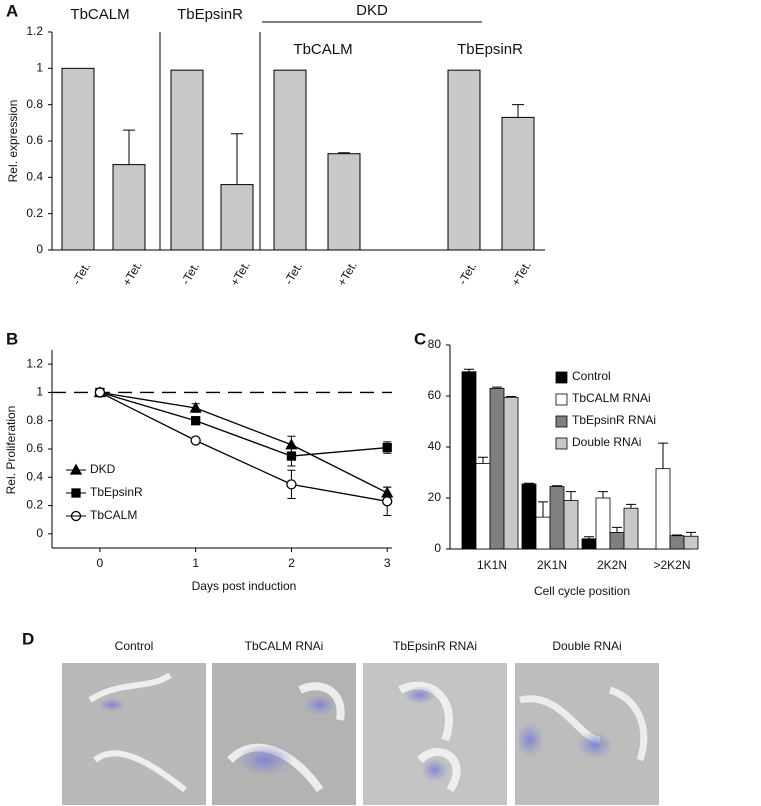 This screenshot has height=806, width=761. What do you see at coordinates (612, 565) in the screenshot?
I see `x-tick-label: 2K2N` at bounding box center [612, 565].